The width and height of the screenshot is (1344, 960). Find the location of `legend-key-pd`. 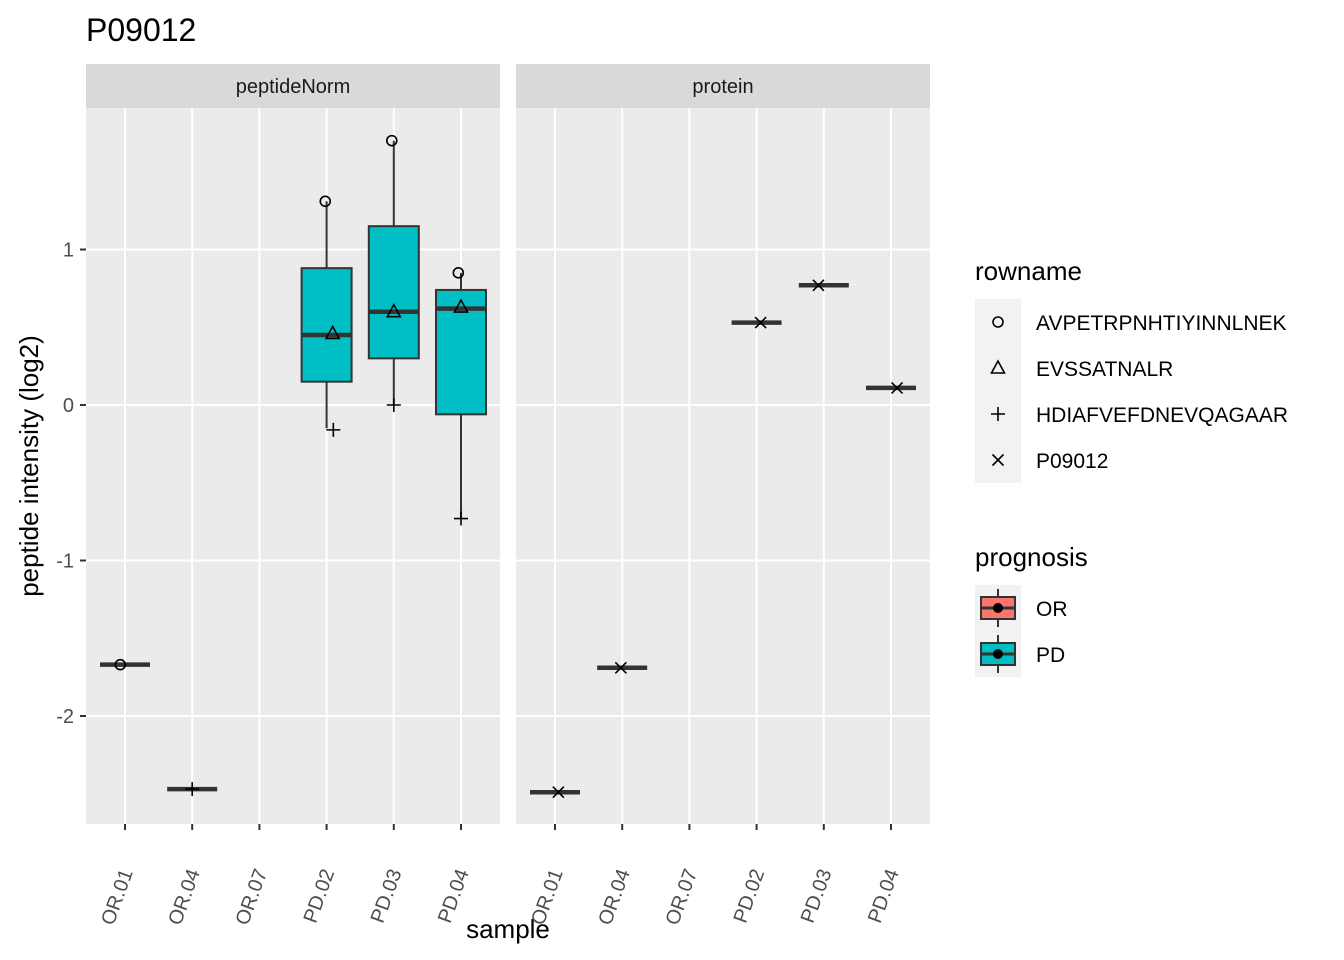

legend-key-pd is located at coordinates (998, 654).